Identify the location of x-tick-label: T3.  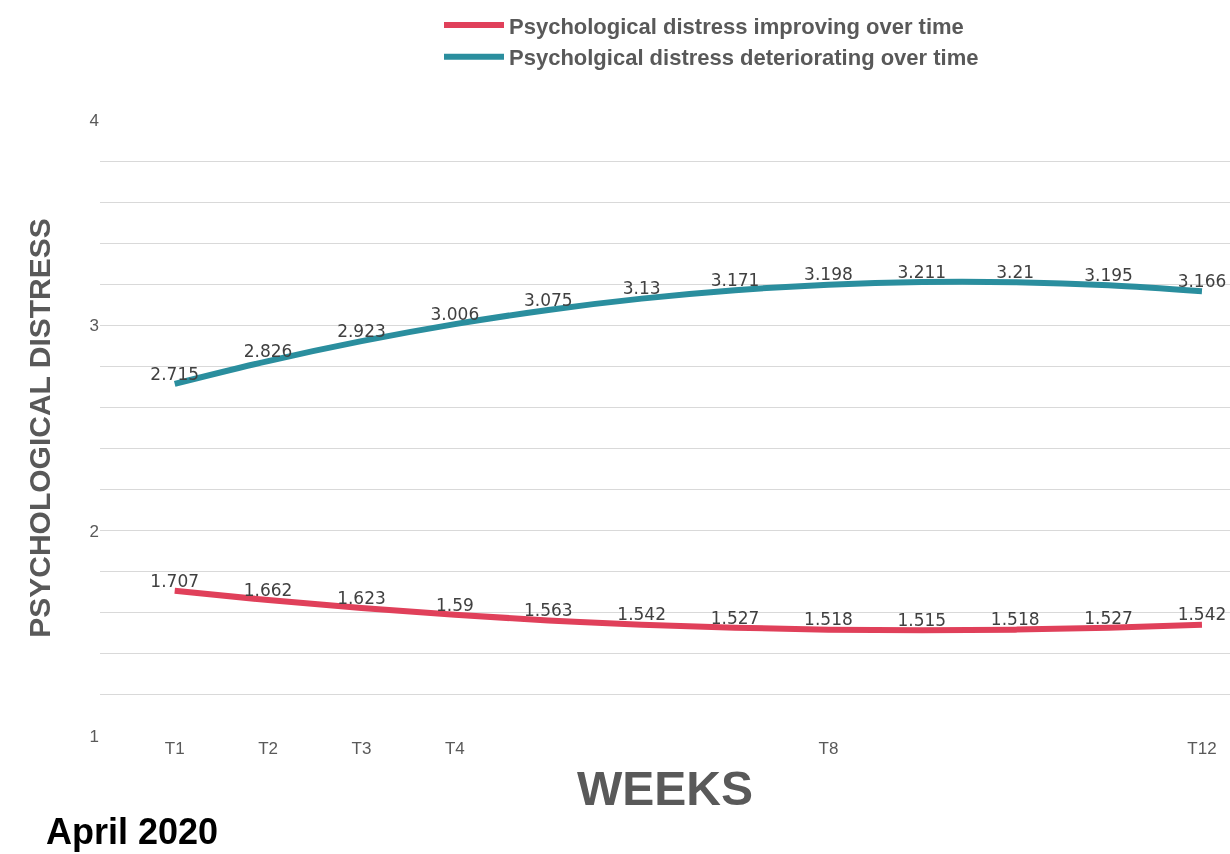
(361, 748).